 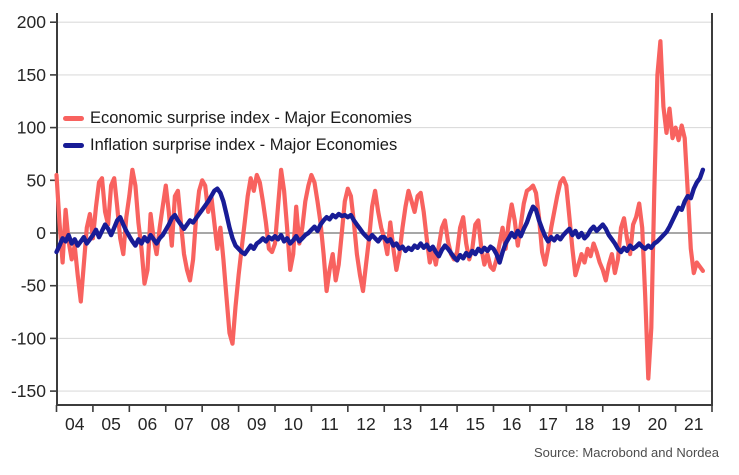 What do you see at coordinates (475, 424) in the screenshot?
I see `x-tick-label: 15` at bounding box center [475, 424].